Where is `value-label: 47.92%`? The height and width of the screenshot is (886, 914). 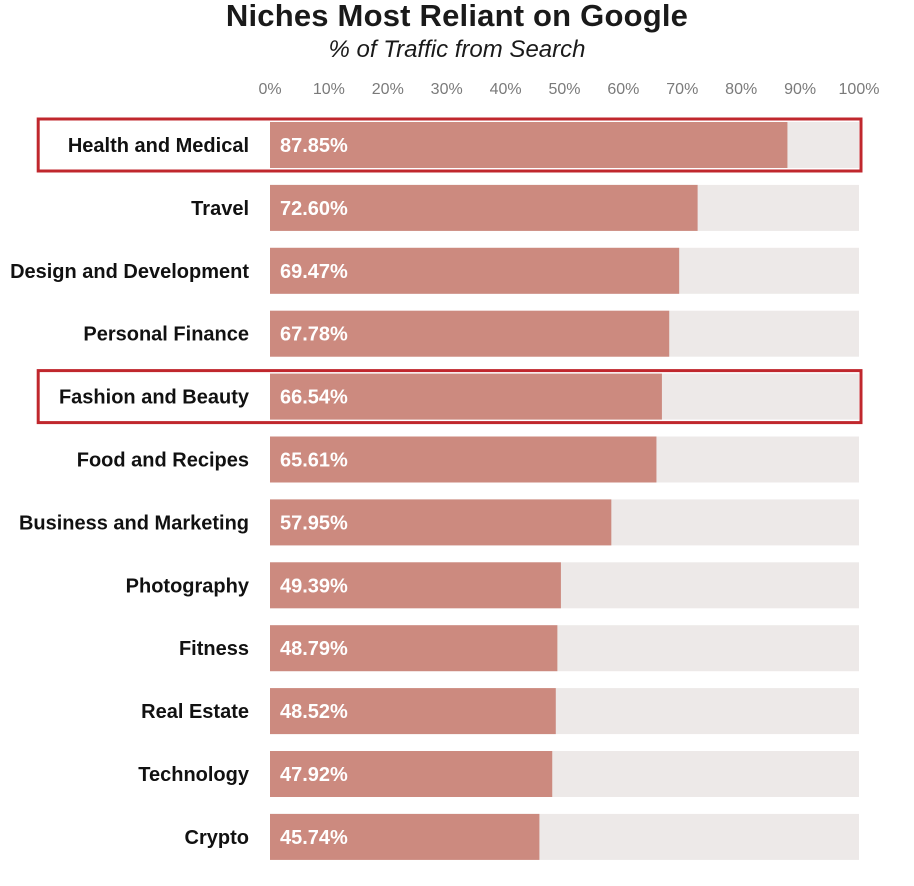
value-label: 47.92% is located at coordinates (314, 775).